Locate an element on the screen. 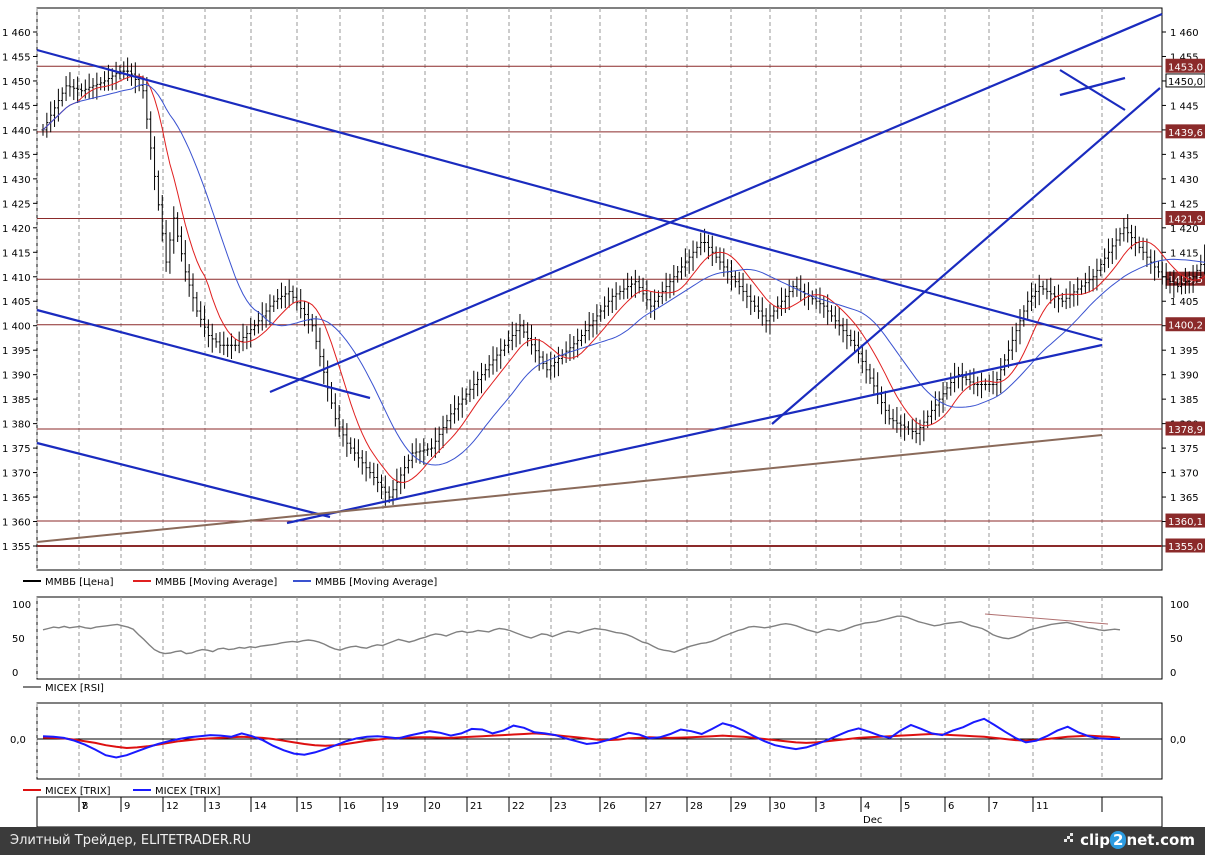 The image size is (1205, 855). x-tick-label: 21 is located at coordinates (476, 806).